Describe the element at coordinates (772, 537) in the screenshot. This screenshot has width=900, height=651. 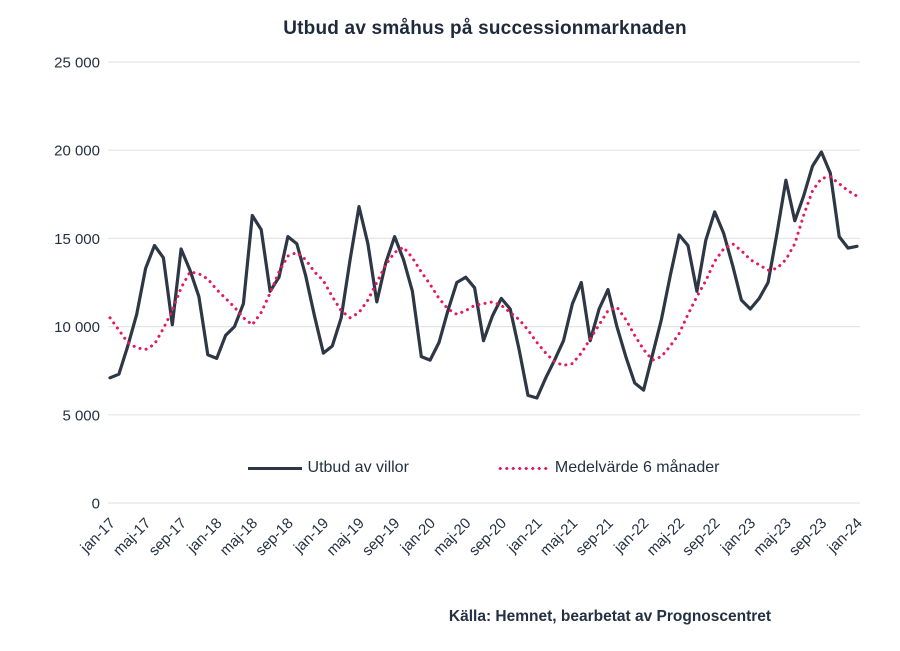
I see `x-axis-tick-label: maj-23` at that location.